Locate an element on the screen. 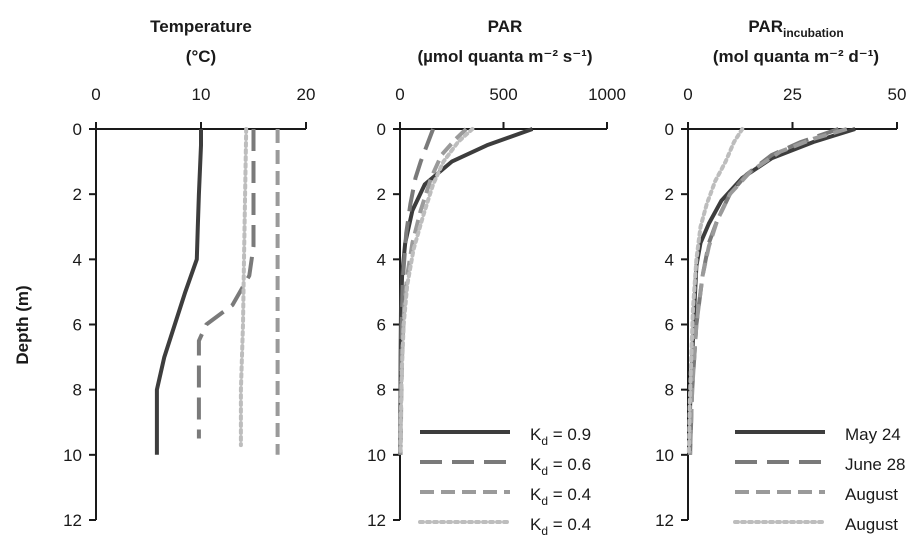 The height and width of the screenshot is (535, 912). panel-title-base: PAR is located at coordinates (765, 26).